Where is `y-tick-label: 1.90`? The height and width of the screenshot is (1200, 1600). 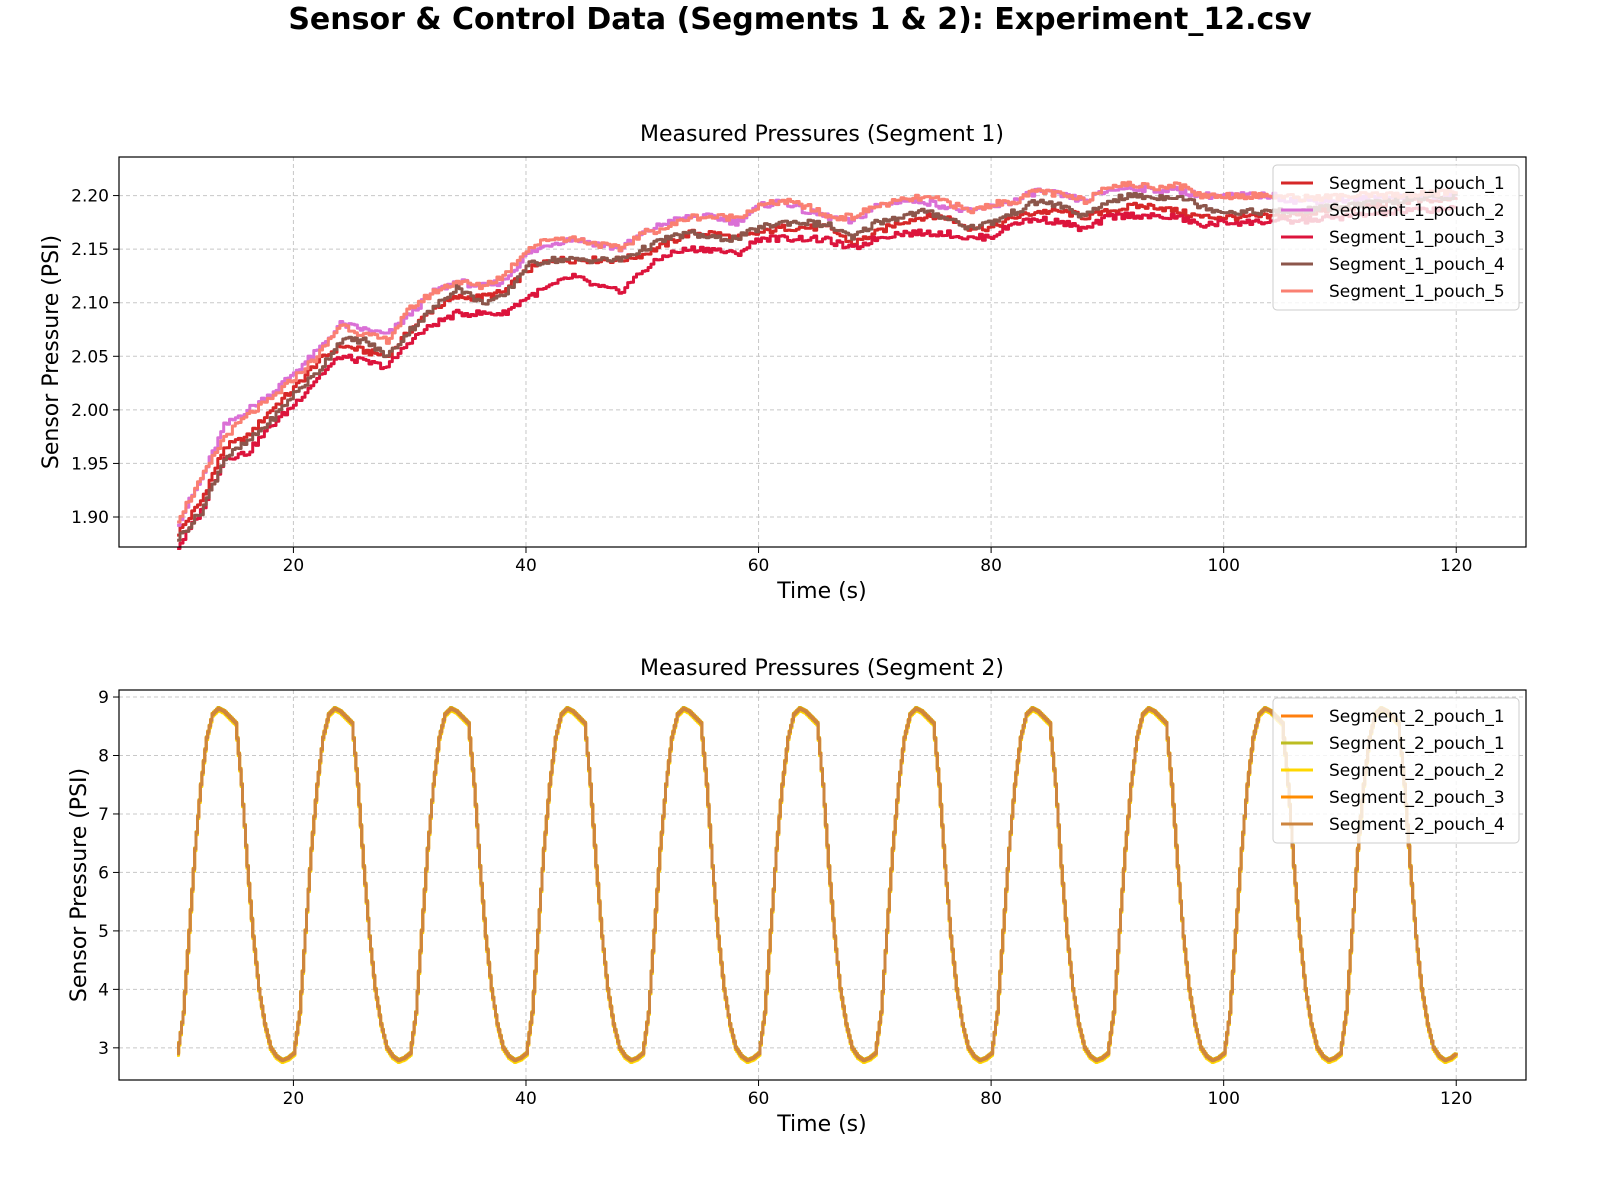
y-tick-label: 1.90 is located at coordinates (90, 518).